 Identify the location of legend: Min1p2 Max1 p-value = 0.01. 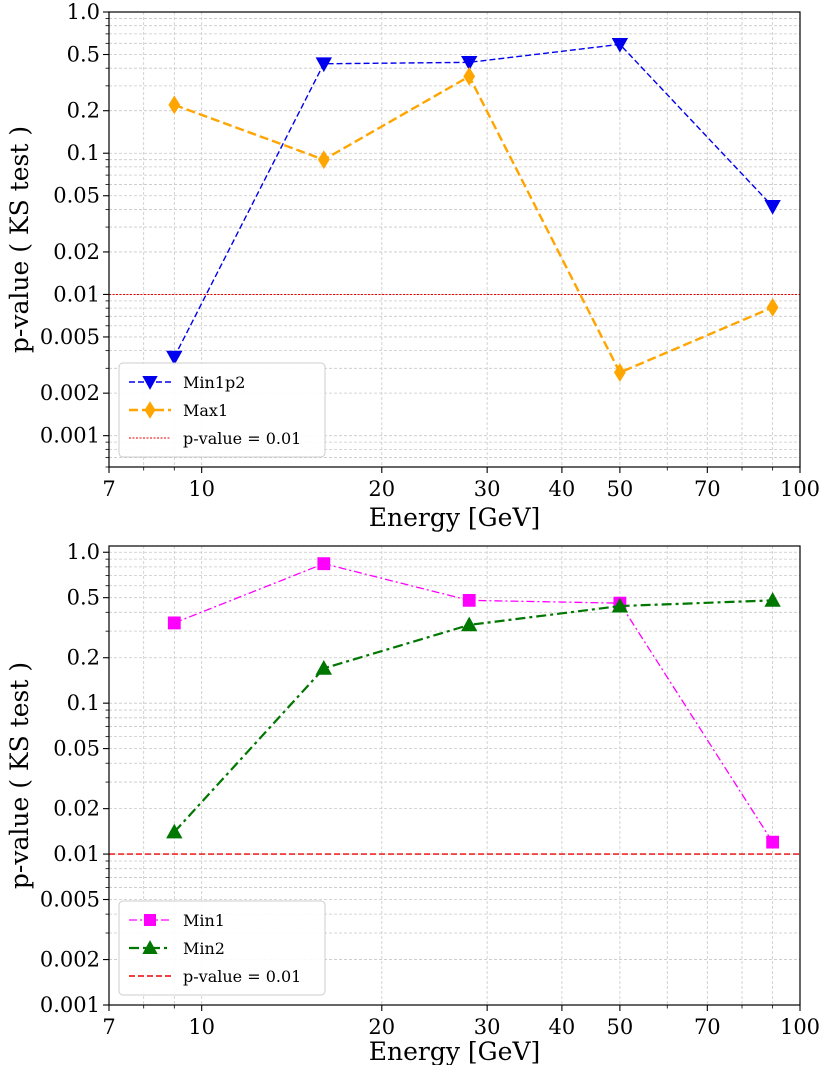
(222, 410).